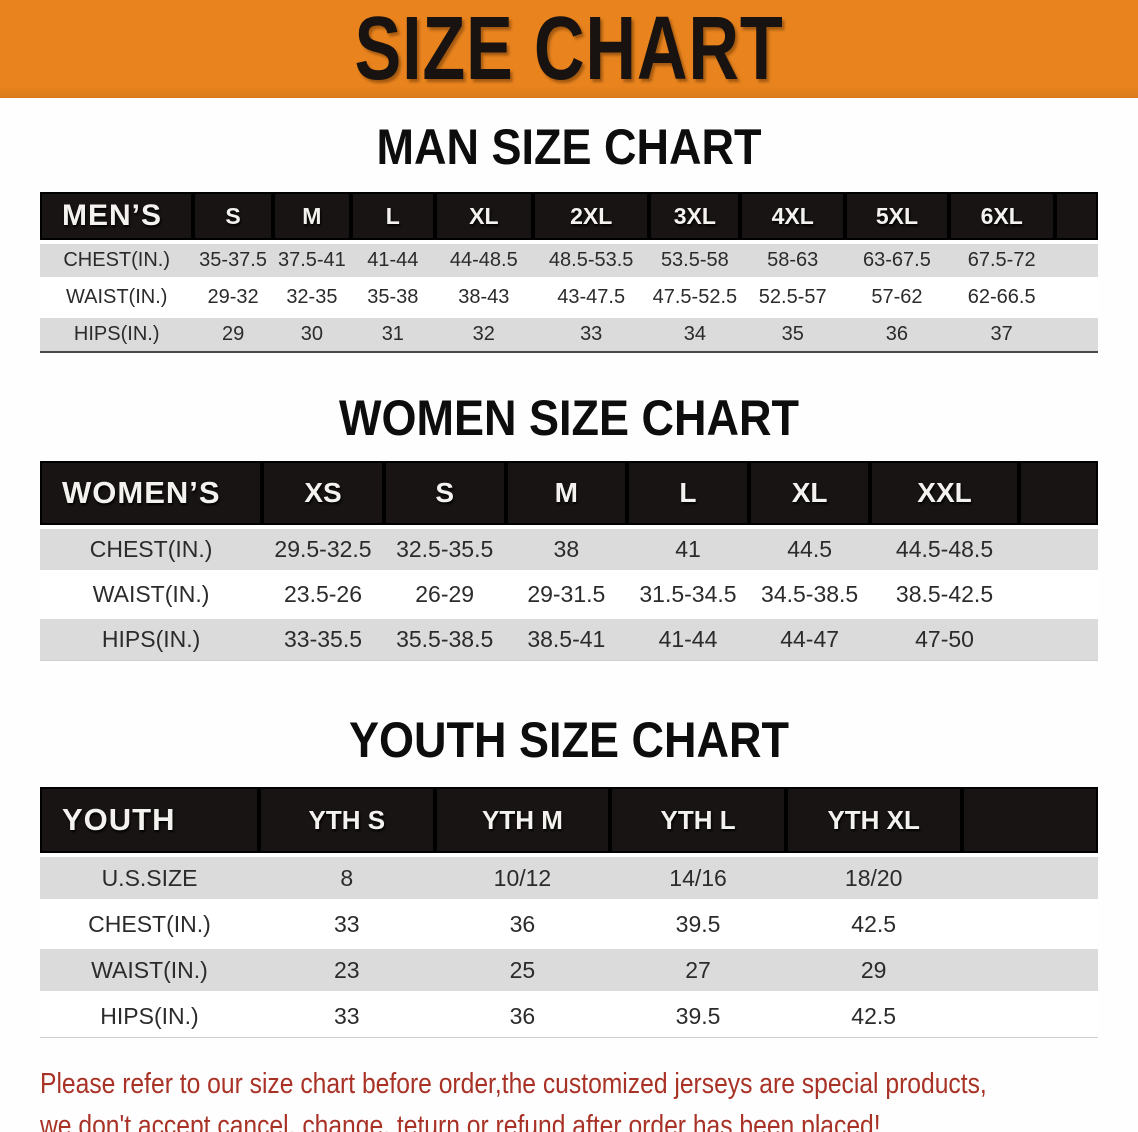 This screenshot has height=1132, width=1138. I want to click on measurement-row: CHEST(IN.) 33 36 39.5 42.5, so click(569, 922).